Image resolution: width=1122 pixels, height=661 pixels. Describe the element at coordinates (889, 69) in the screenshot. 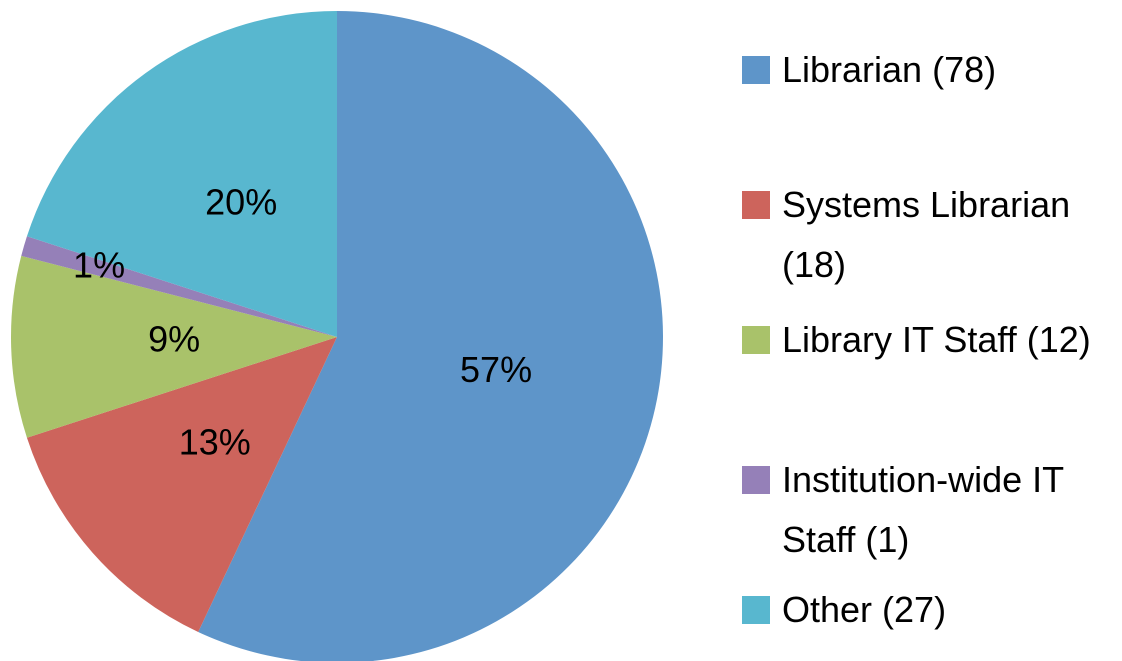

I see `legend-label: Librarian (78)` at that location.